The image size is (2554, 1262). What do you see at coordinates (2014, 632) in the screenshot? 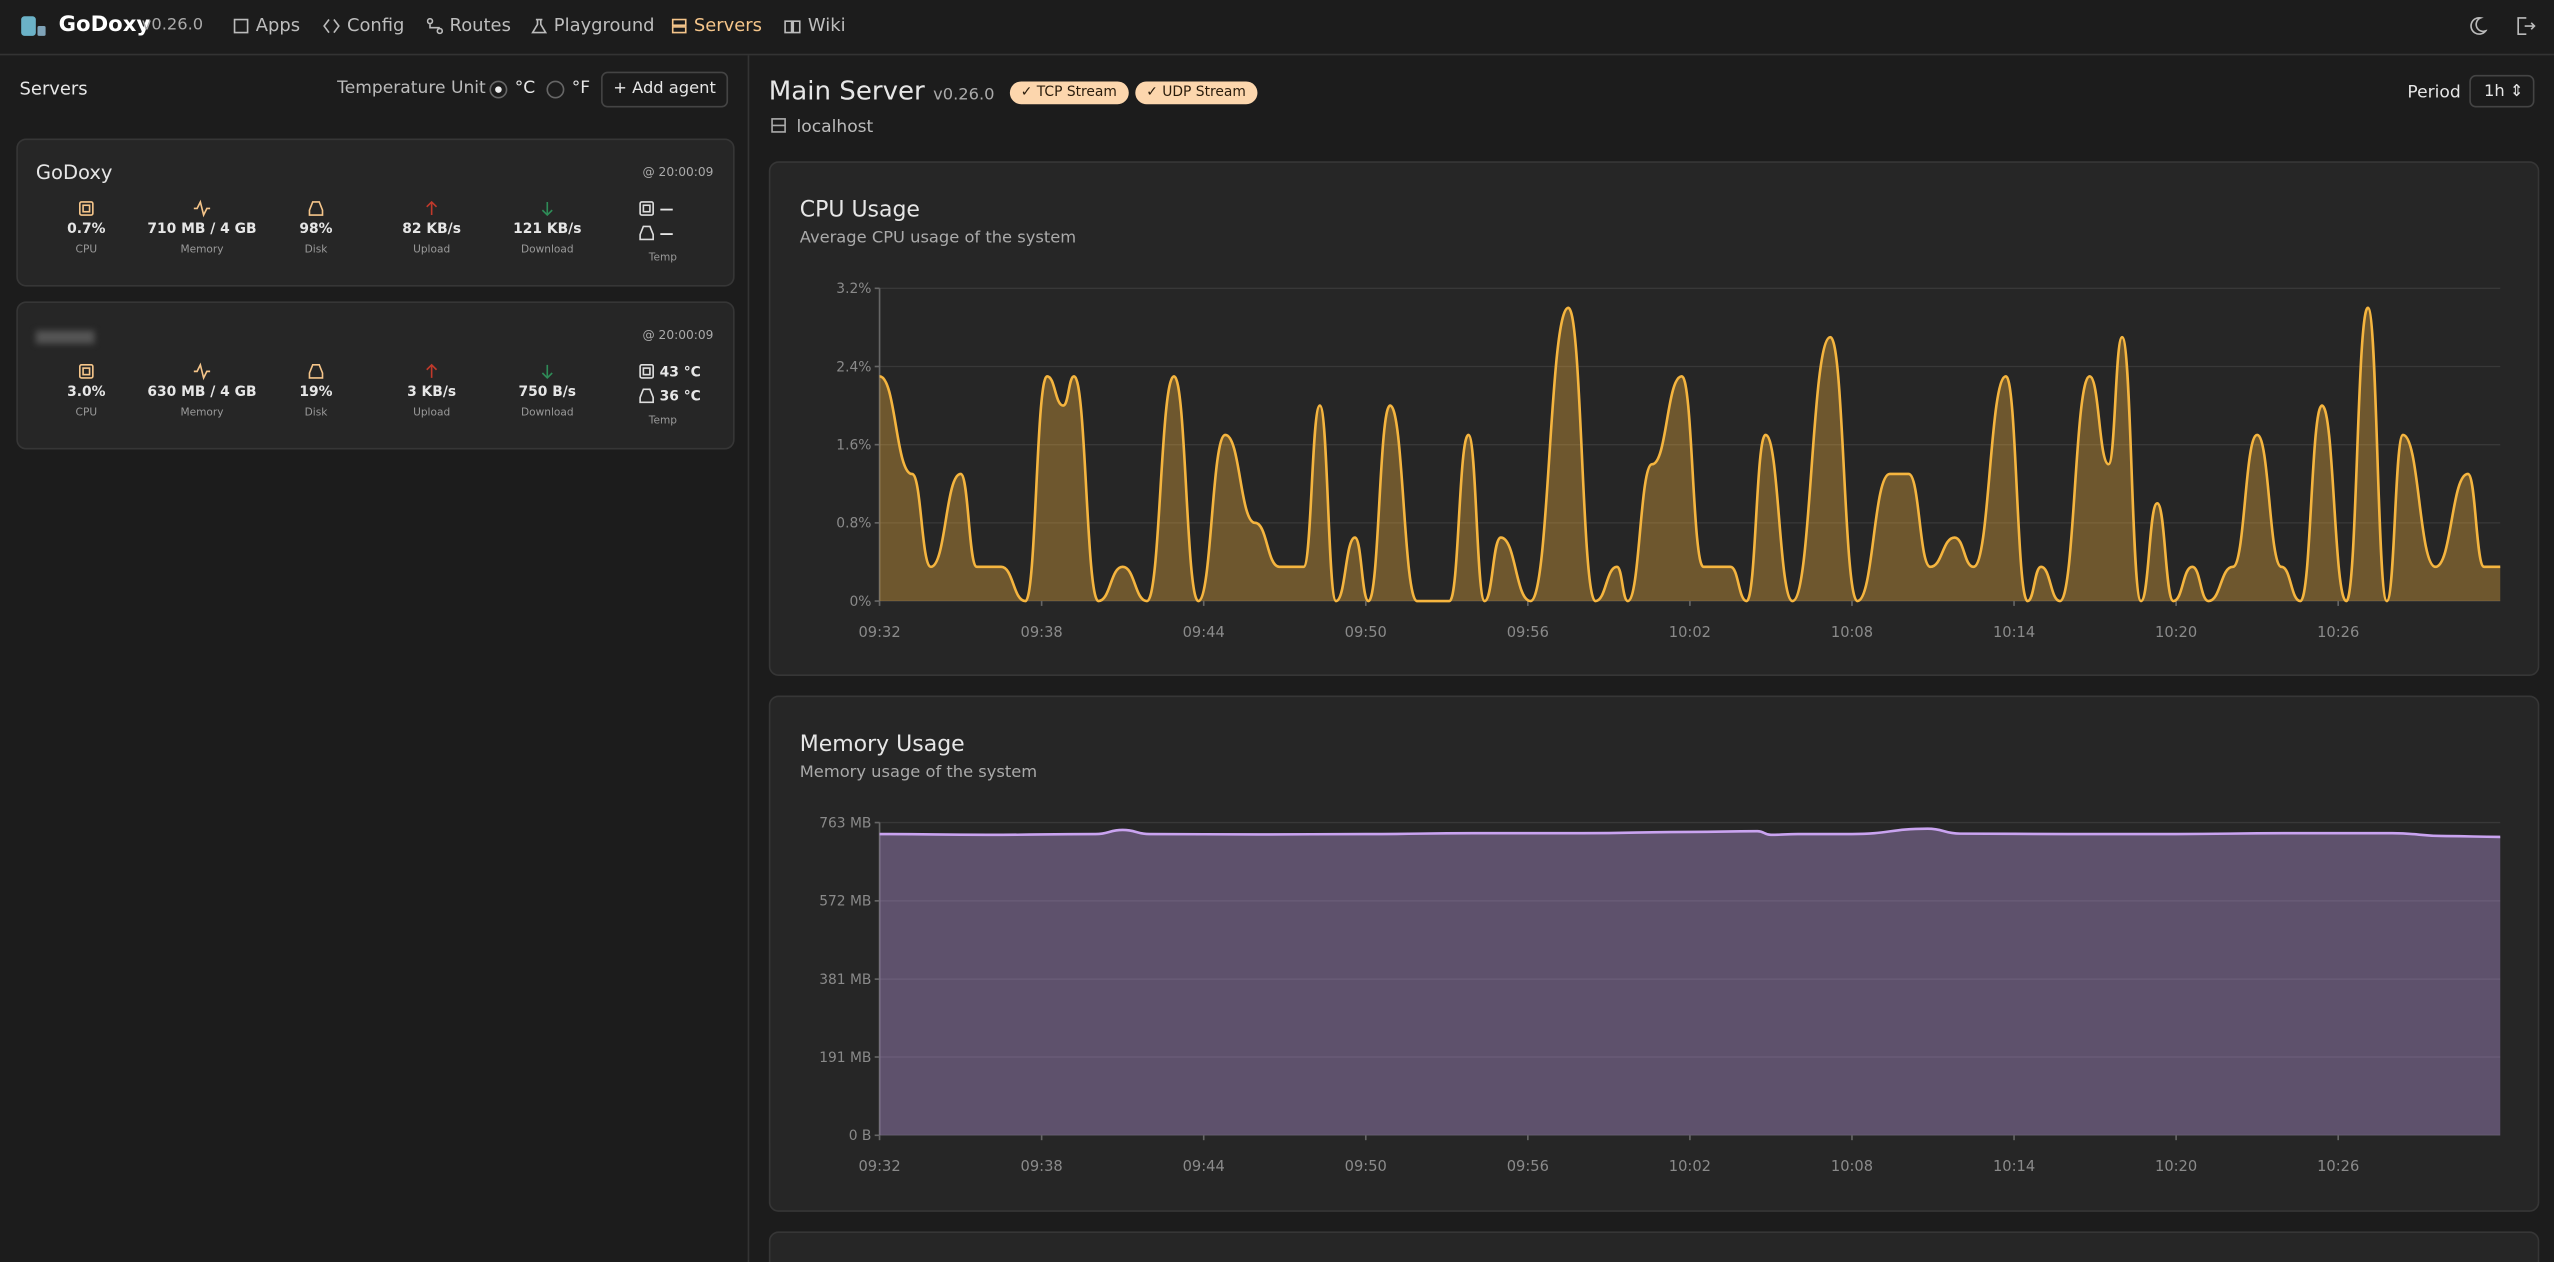
I see `x-tick-label: 10:14` at bounding box center [2014, 632].